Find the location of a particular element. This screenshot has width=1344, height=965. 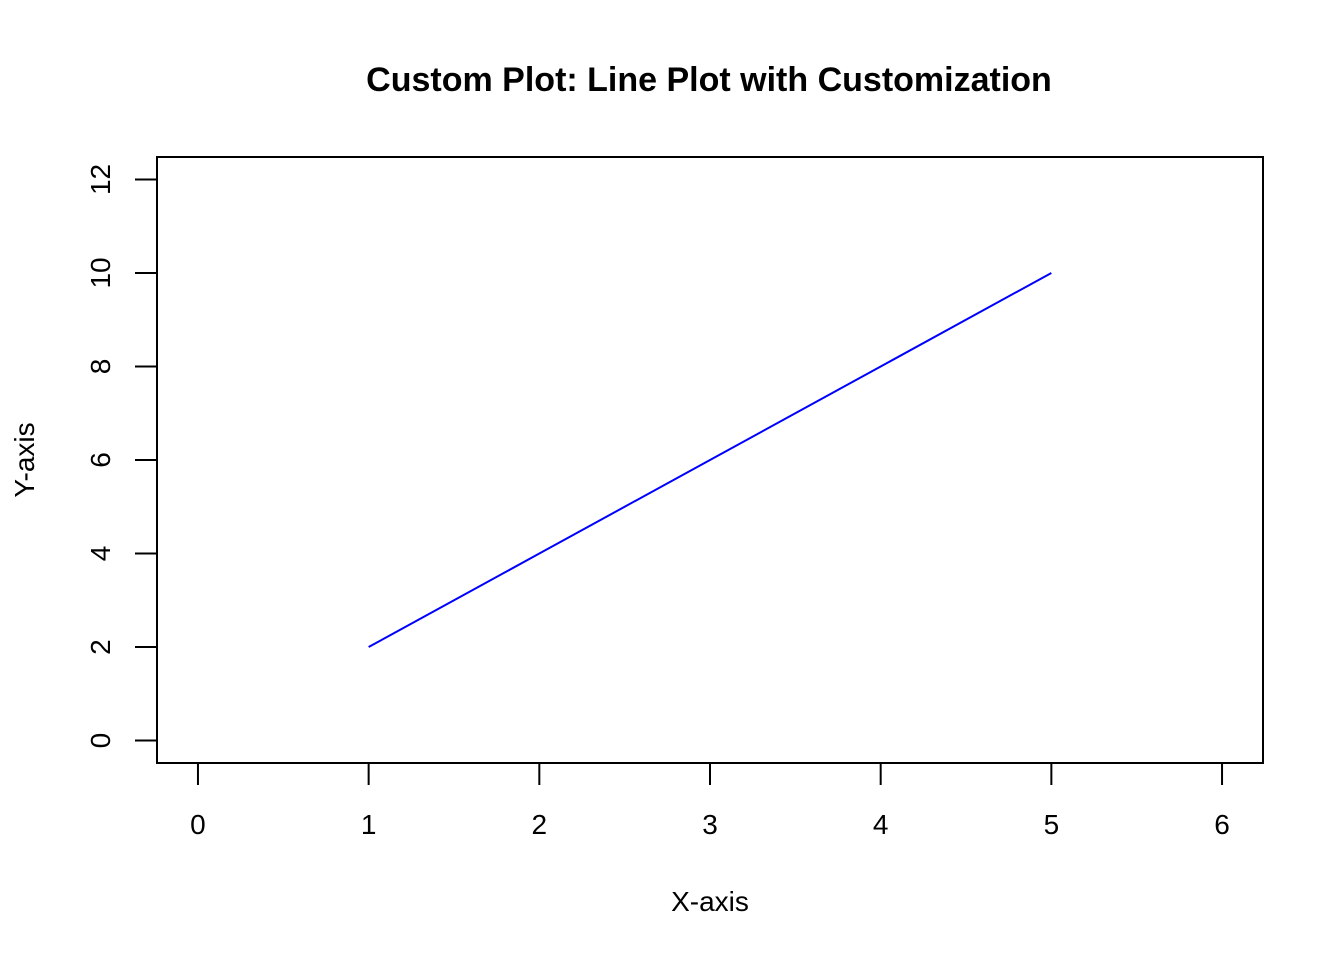

y-axis: 0 2 4 6 8 10 12 is located at coordinates (121, 456).